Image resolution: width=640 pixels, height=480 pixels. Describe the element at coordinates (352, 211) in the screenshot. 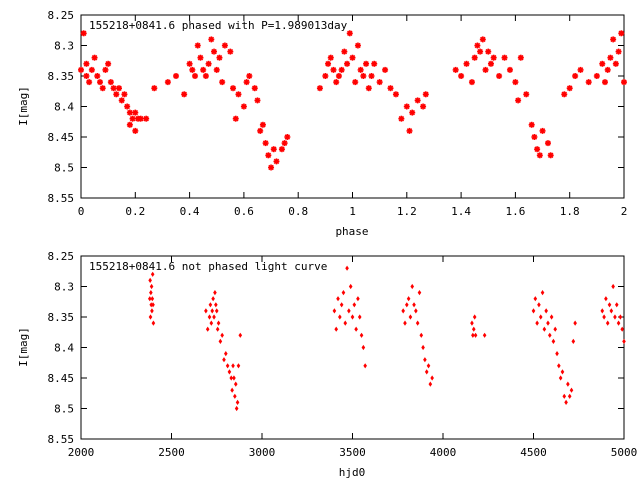

I see `x-tick-label: 1` at that location.